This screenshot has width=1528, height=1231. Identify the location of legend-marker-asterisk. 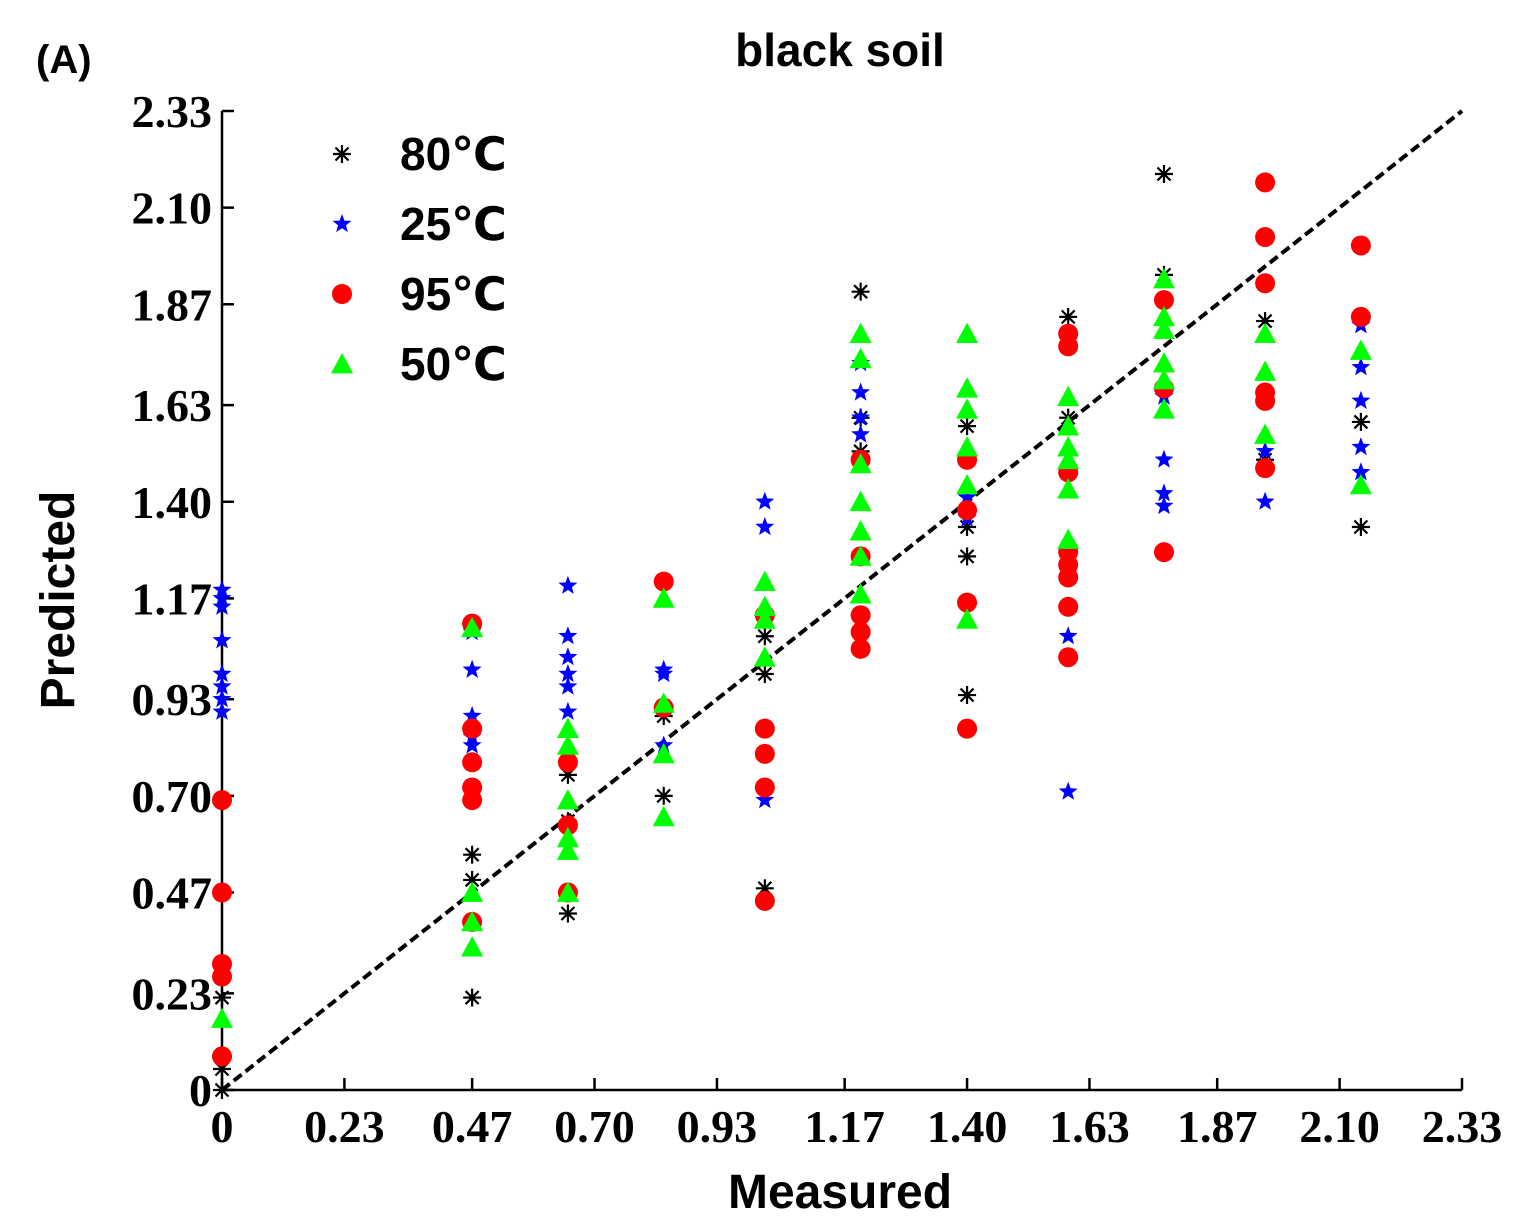
(342, 154).